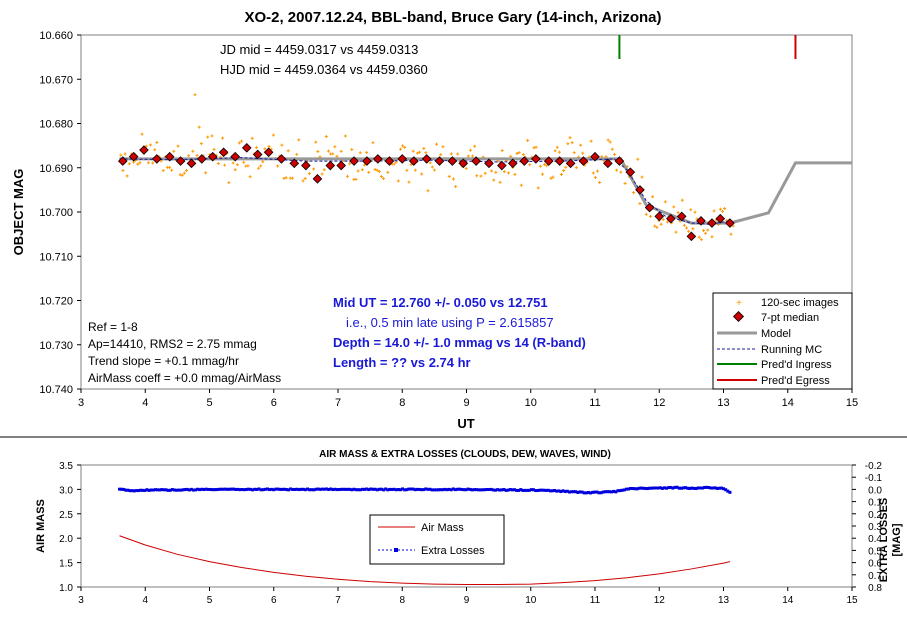  What do you see at coordinates (18, 212) in the screenshot?
I see `top-y-axis-label: OBJECT MAG` at bounding box center [18, 212].